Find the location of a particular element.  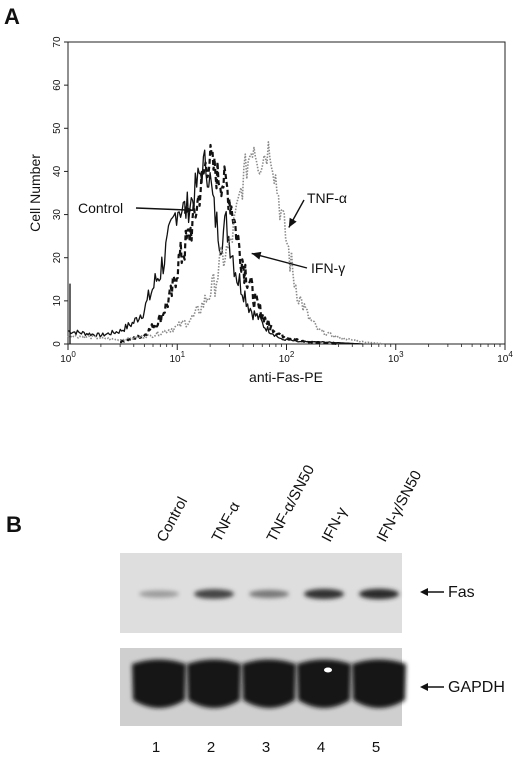

annotation-tnf-label: TNF-α is located at coordinates (327, 198).